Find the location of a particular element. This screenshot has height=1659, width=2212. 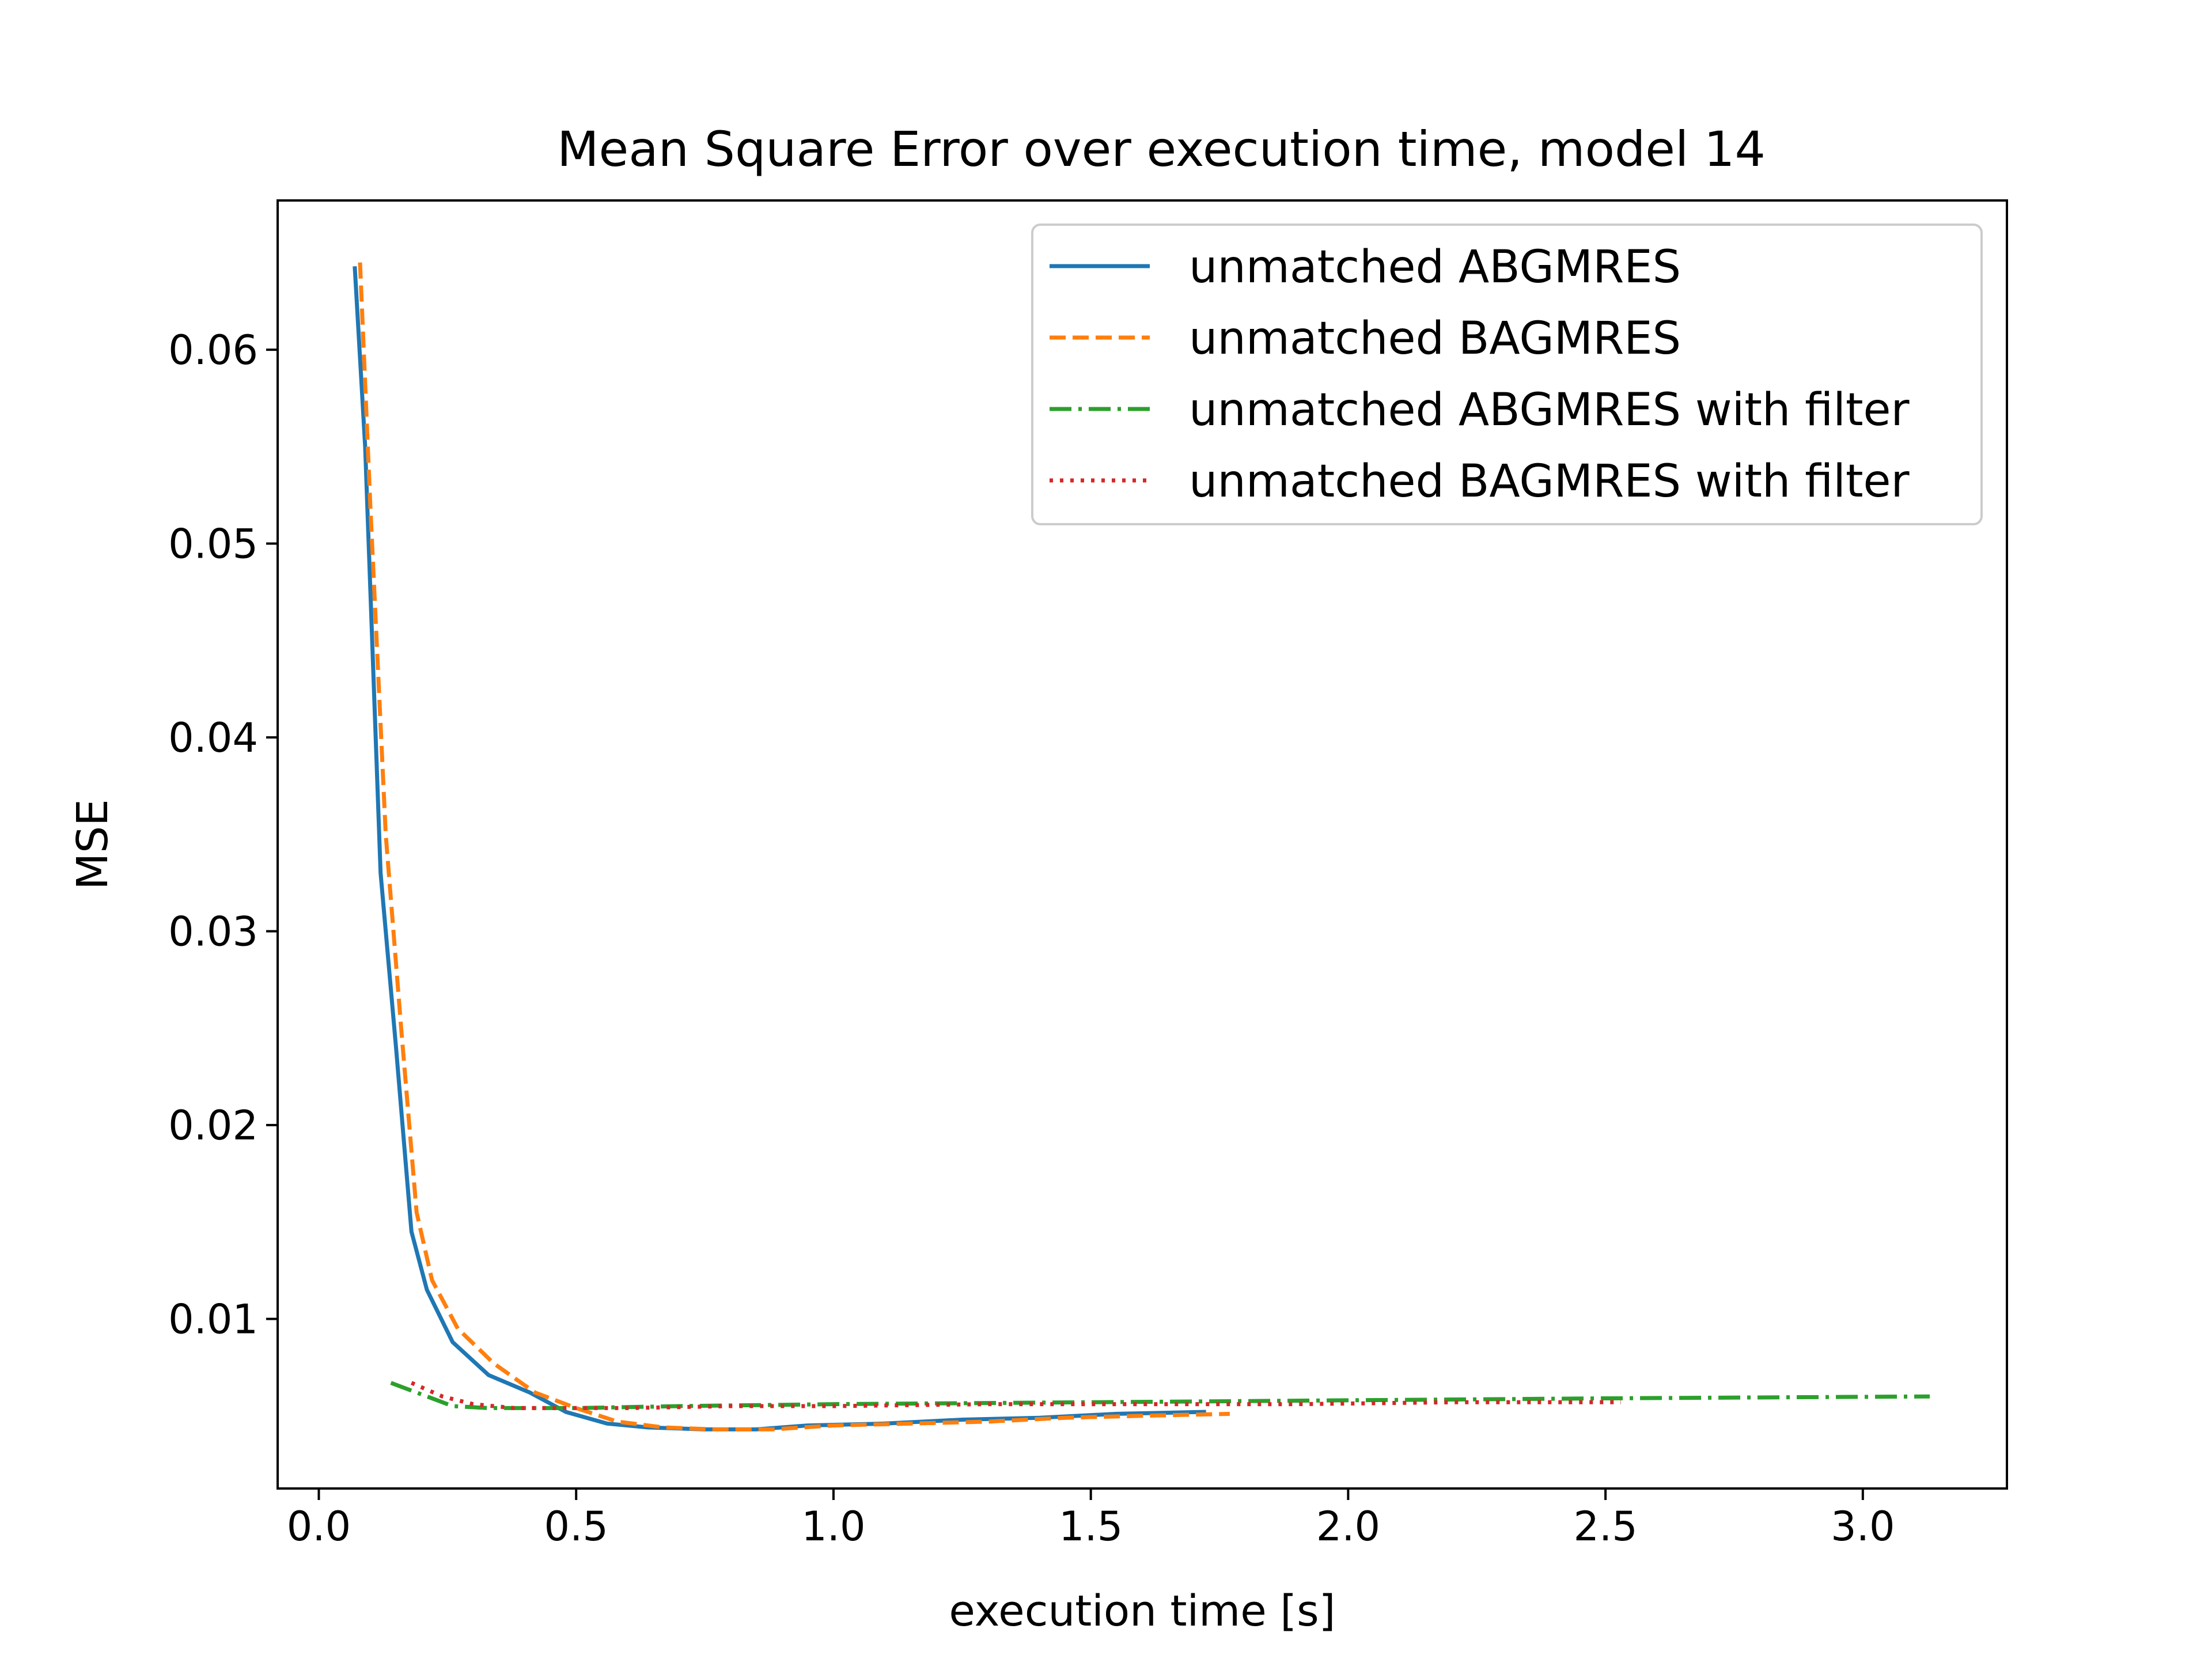

y-tick-label: 0.03 is located at coordinates (213, 932).